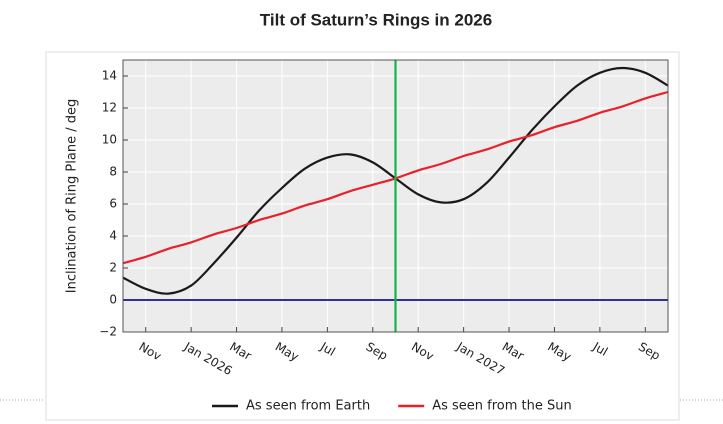 Image resolution: width=723 pixels, height=424 pixels. What do you see at coordinates (109, 76) in the screenshot?
I see `y-tick-label: 14` at bounding box center [109, 76].